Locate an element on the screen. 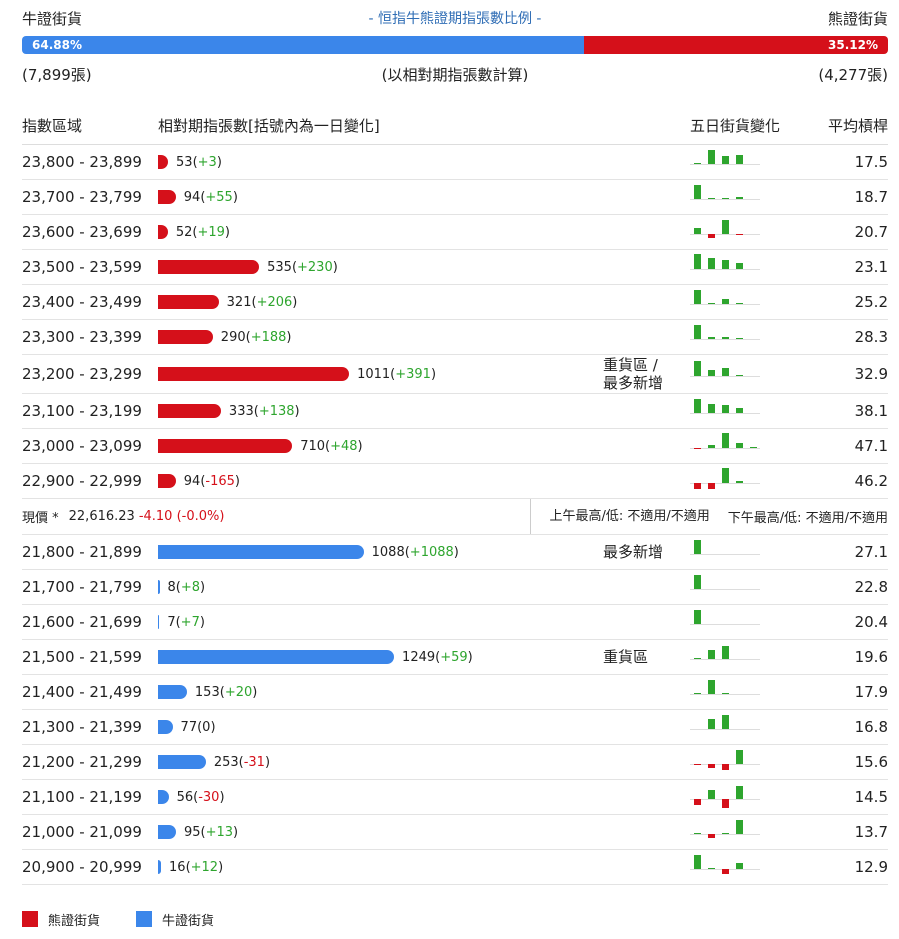  index-range: 23,200 - 23,299 is located at coordinates (82, 374).